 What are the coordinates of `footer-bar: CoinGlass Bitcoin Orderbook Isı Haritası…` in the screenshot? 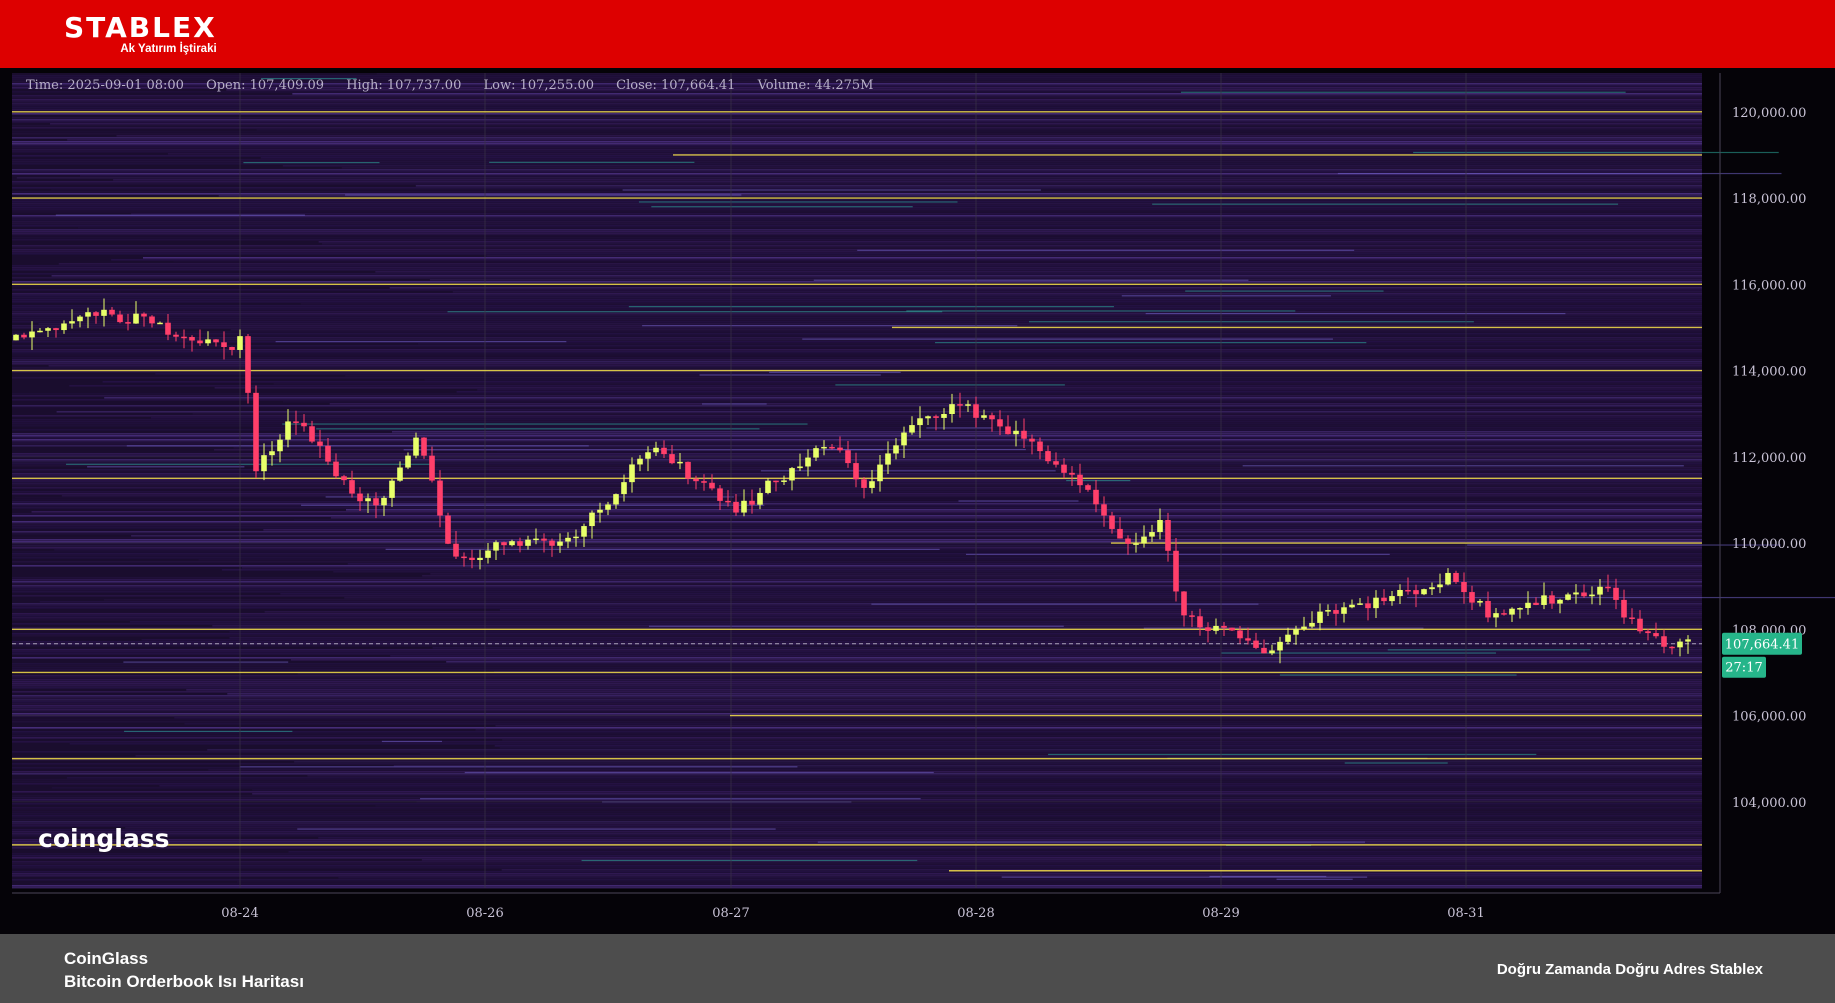 It's located at (917, 968).